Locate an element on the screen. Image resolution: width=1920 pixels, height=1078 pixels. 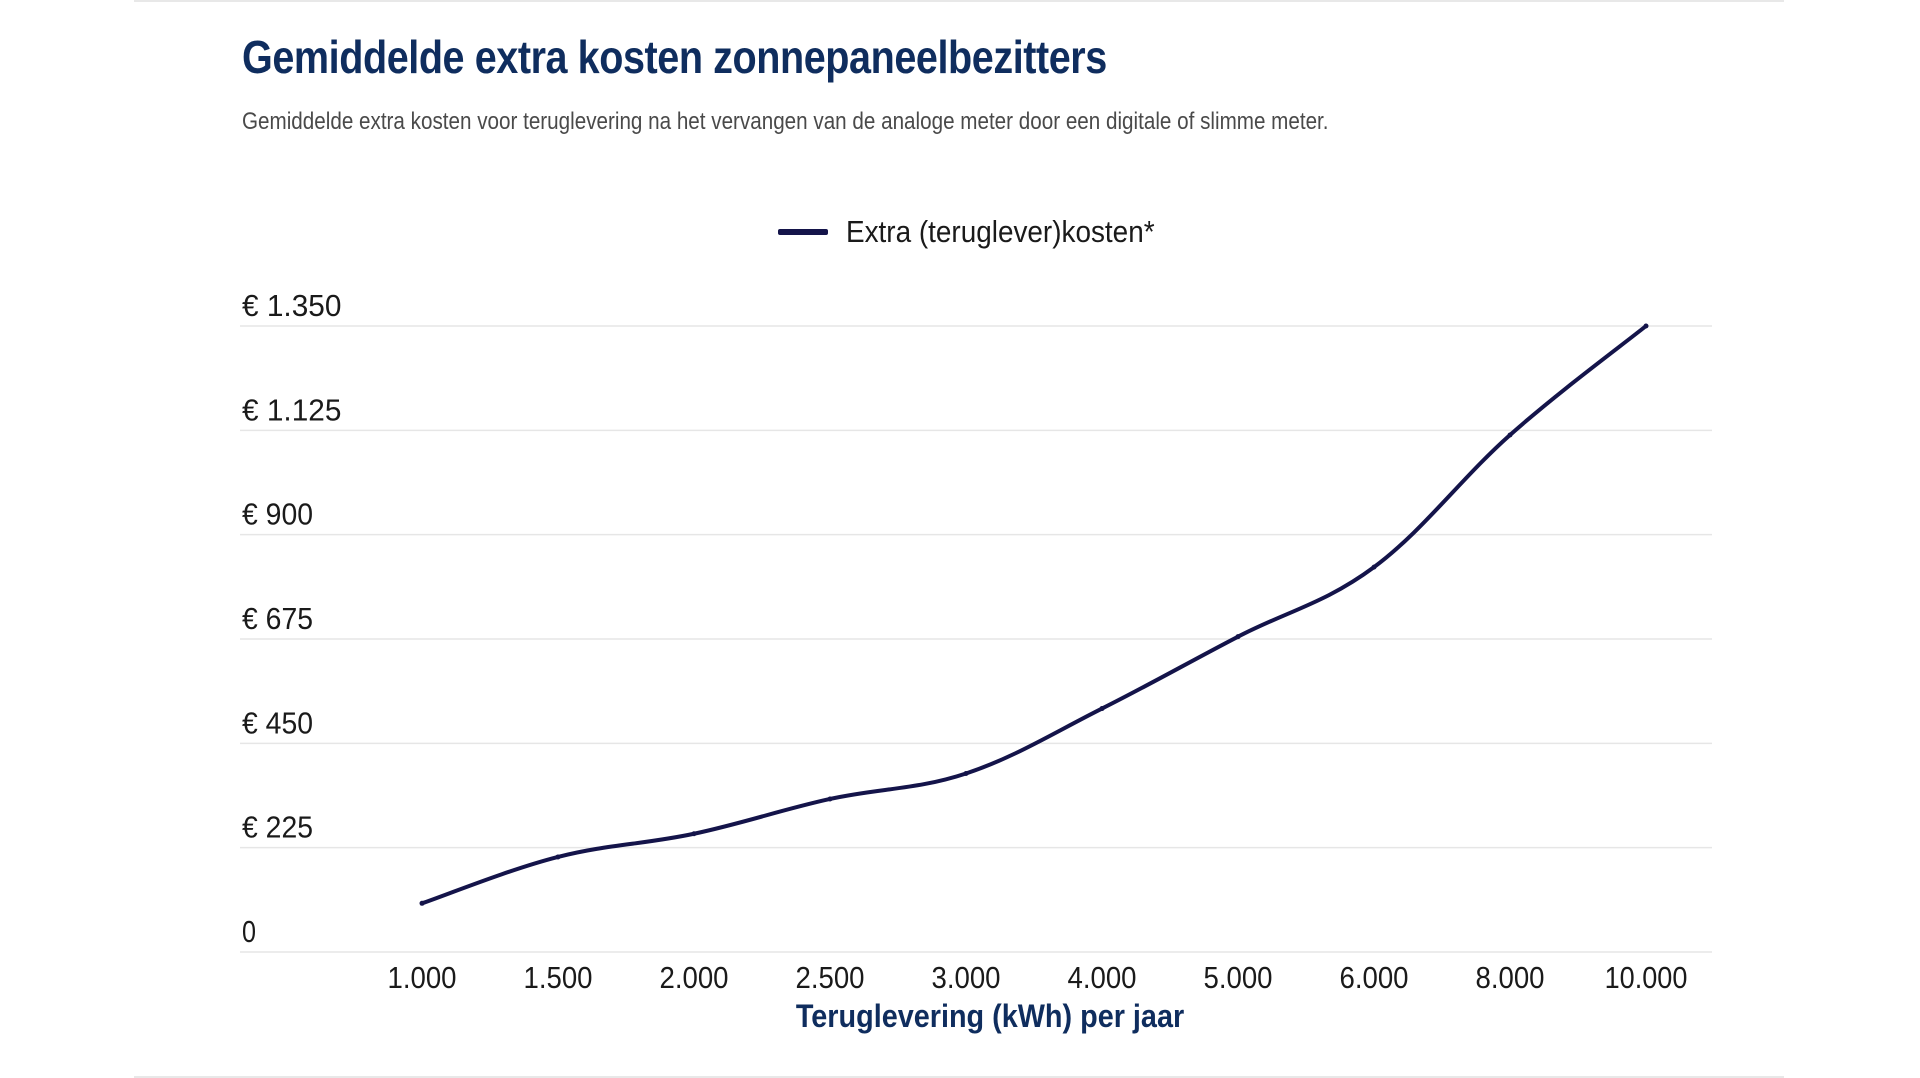
x-tick-label: 1.500 is located at coordinates (558, 977).